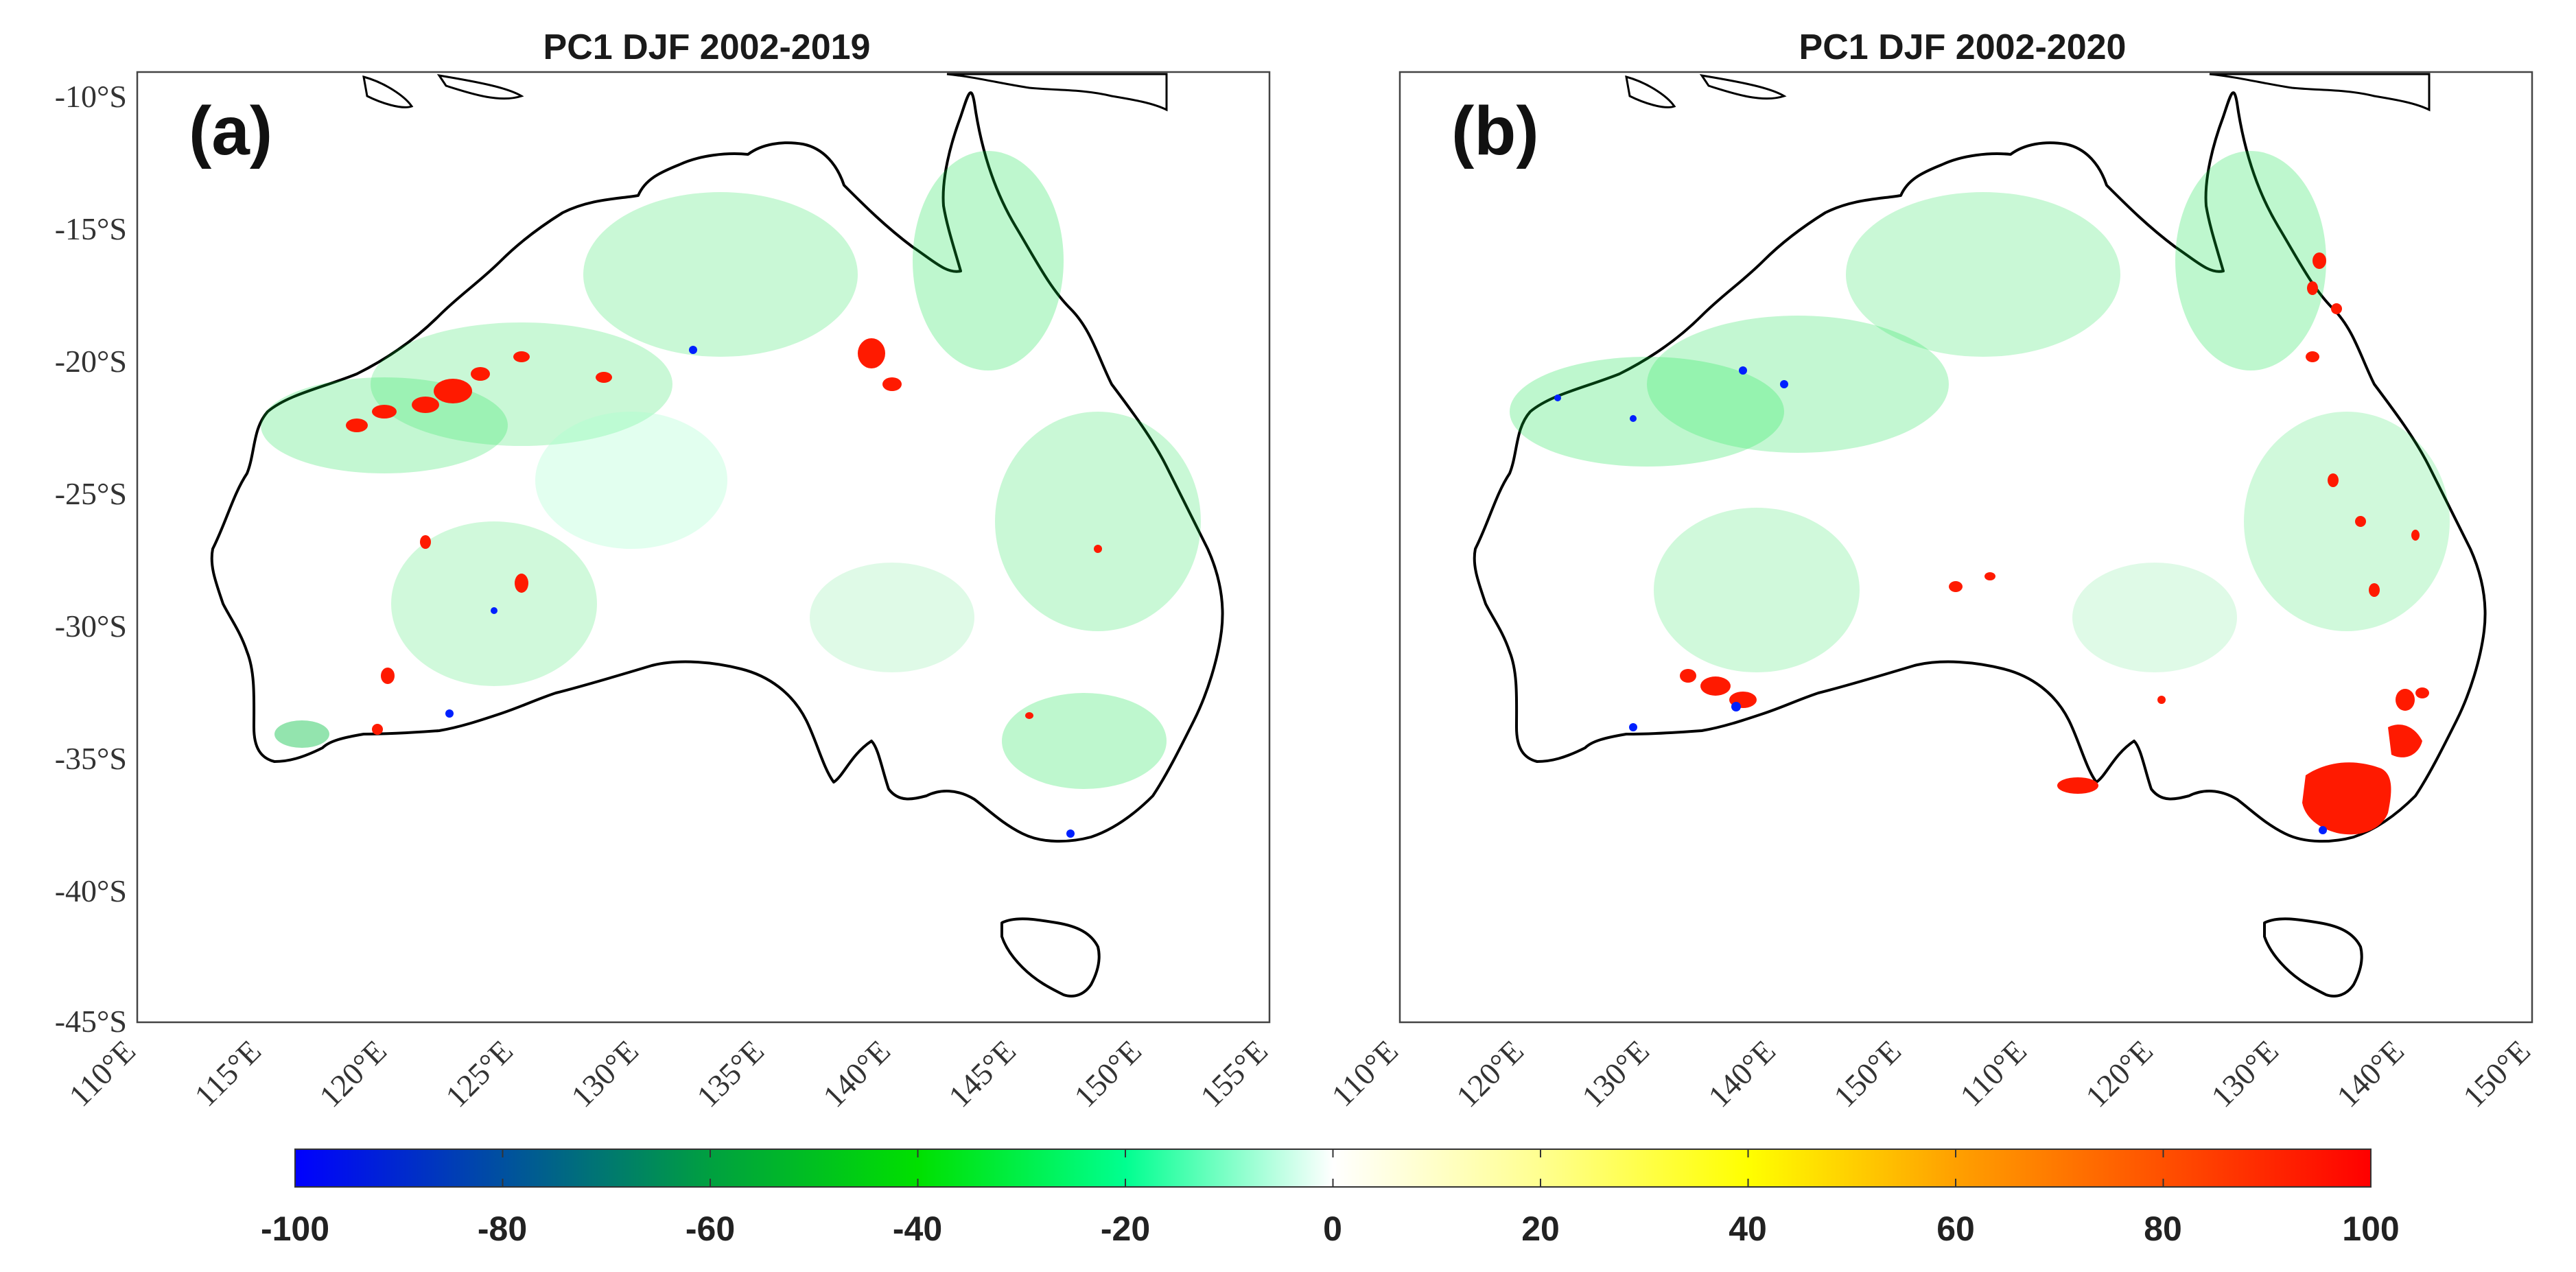 The width and height of the screenshot is (2576, 1272). What do you see at coordinates (91, 626) in the screenshot?
I see `lat-tick: -30°S` at bounding box center [91, 626].